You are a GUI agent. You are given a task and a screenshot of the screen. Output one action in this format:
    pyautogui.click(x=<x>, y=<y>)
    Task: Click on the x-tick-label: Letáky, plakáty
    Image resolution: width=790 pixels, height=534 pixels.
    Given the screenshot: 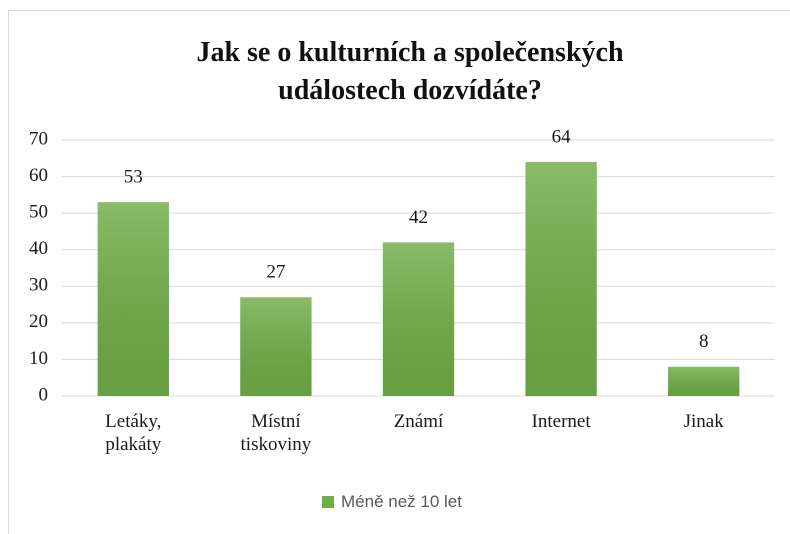 What is the action you would take?
    pyautogui.click(x=133, y=433)
    